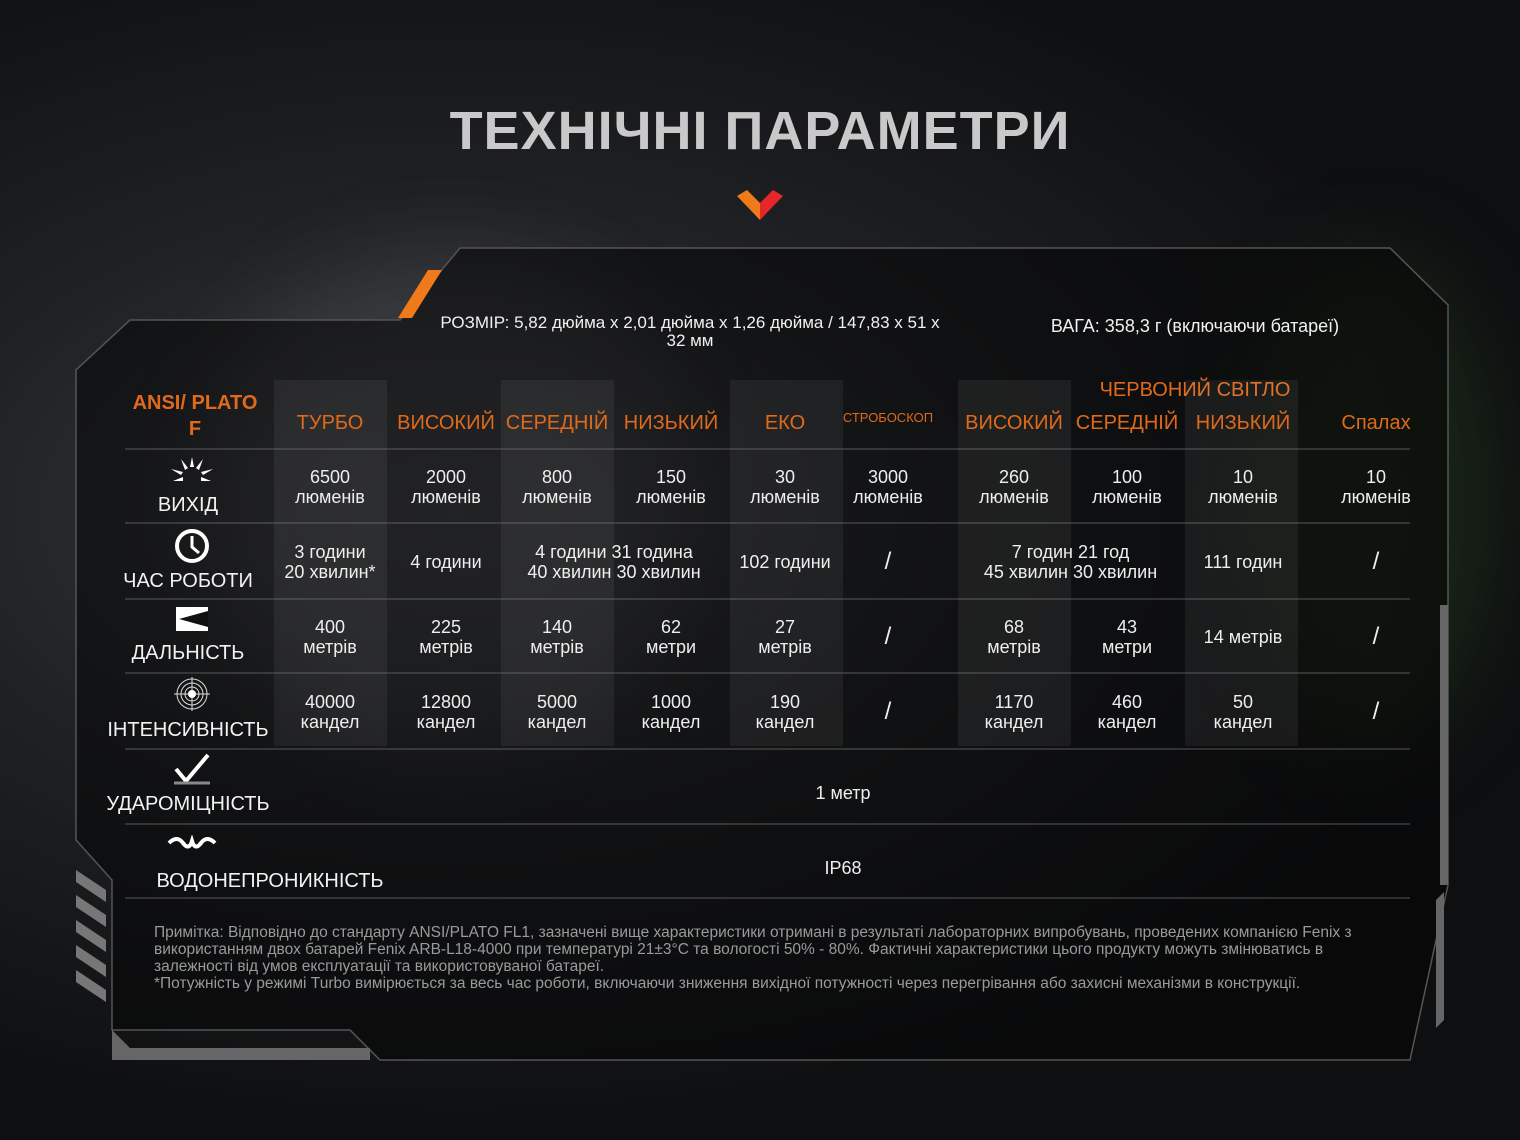 Image resolution: width=1520 pixels, height=1140 pixels. I want to click on table-cell: 4 години 31 година 40 хвилин 30 хвилин, so click(614, 562).